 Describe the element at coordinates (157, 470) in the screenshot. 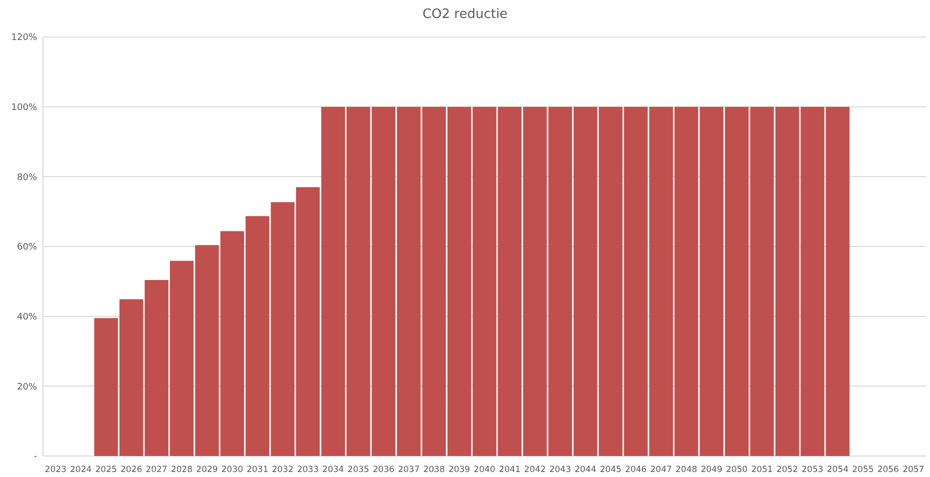

I see `x-tick-label: 2027` at that location.